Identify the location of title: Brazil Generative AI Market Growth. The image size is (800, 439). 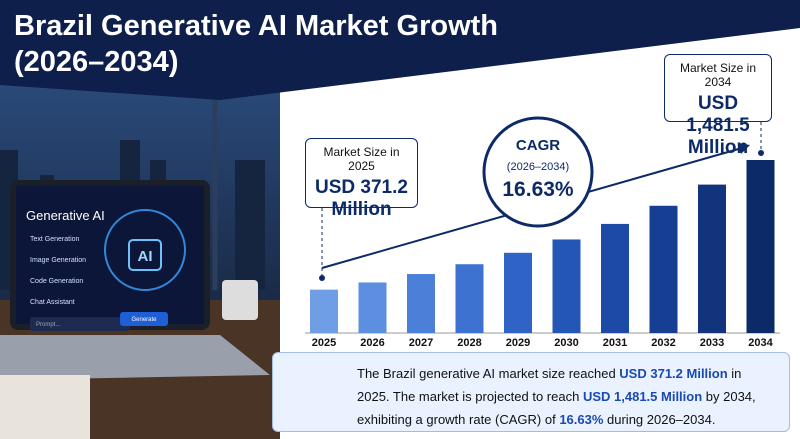
(256, 26).